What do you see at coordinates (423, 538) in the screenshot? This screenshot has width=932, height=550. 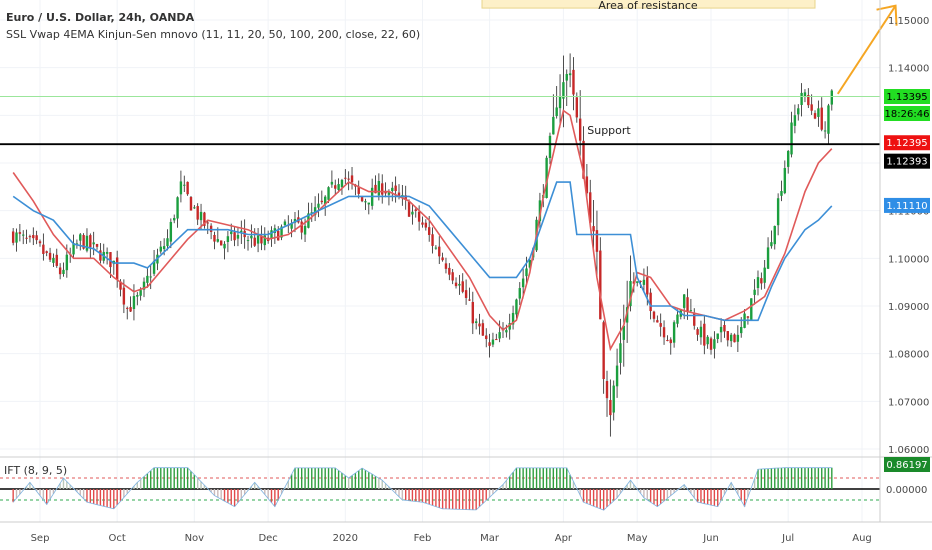 I see `time-tick-label: Feb` at bounding box center [423, 538].